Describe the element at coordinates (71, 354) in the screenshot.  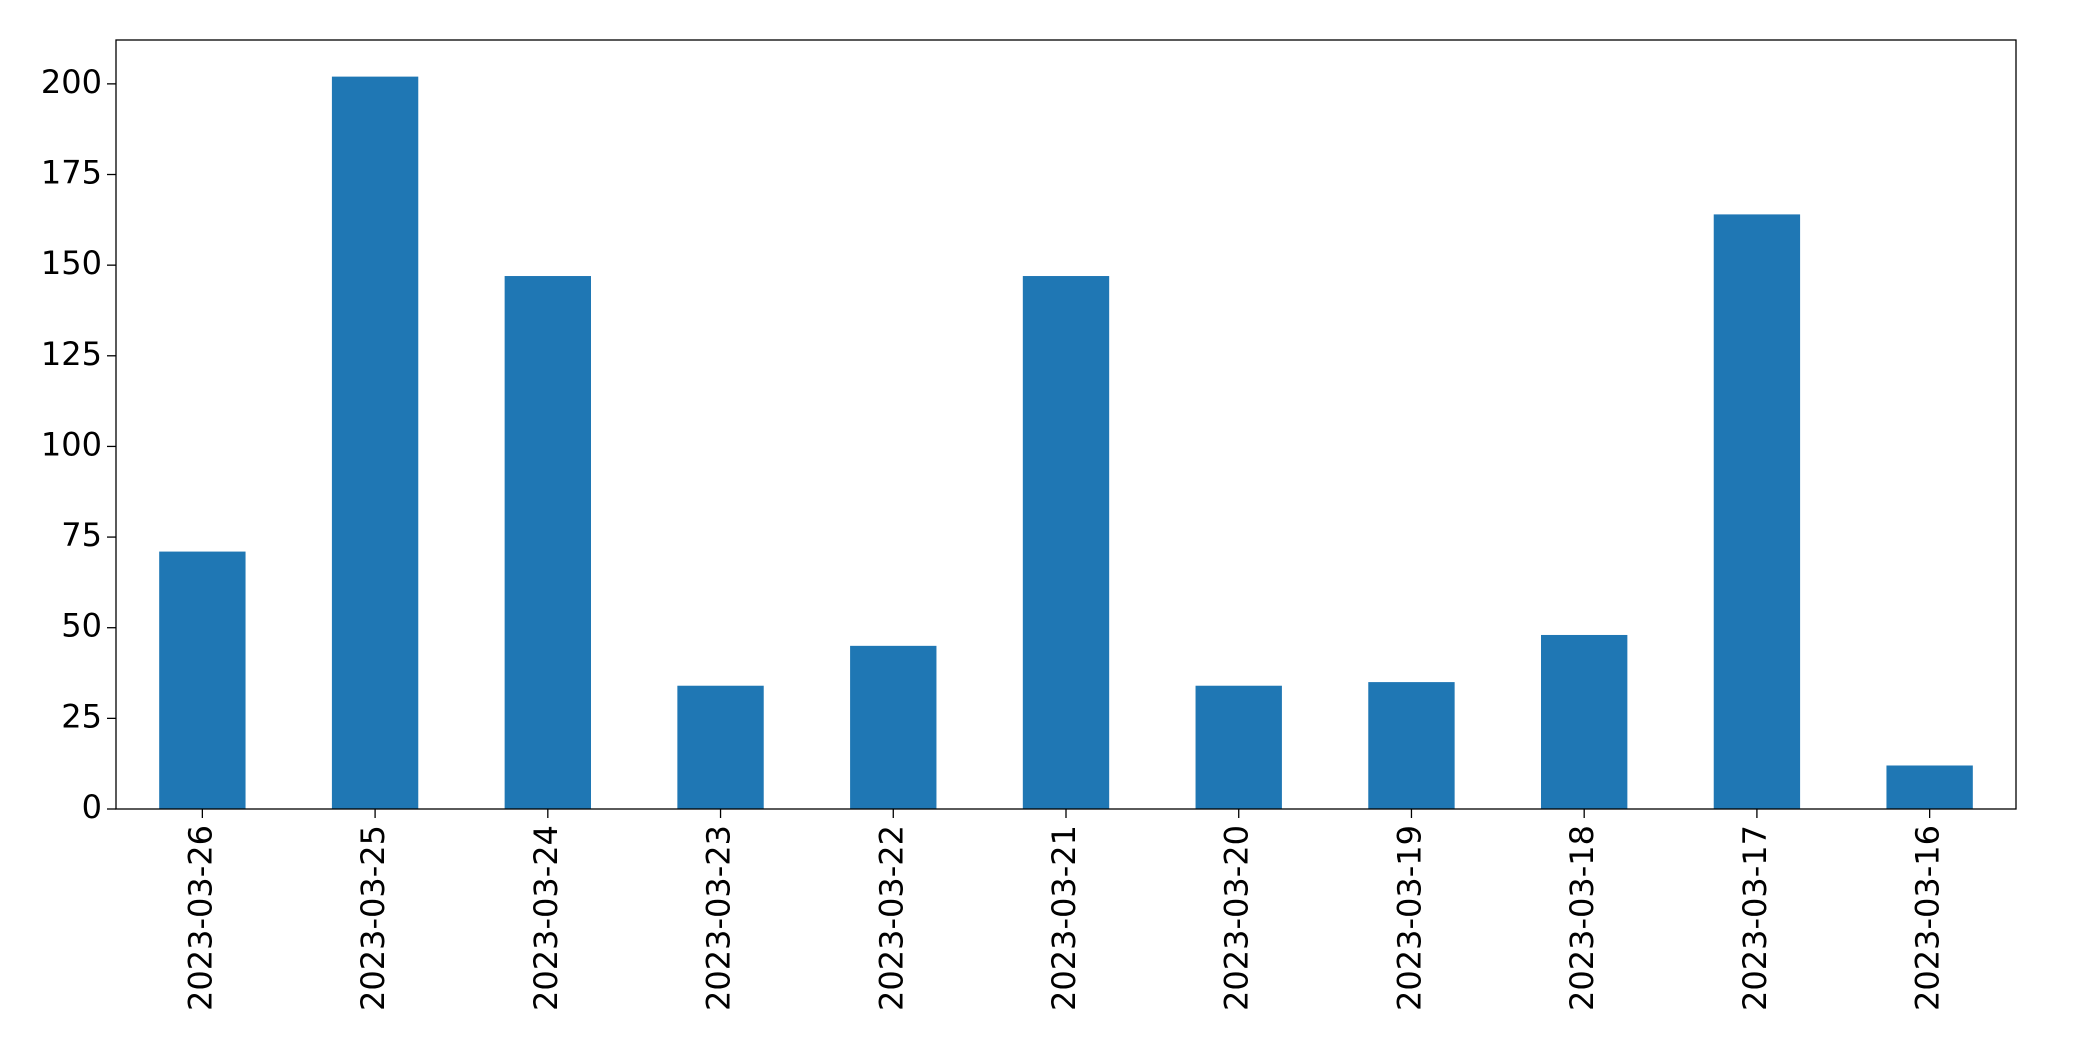
I see `y-tick-label: 125` at that location.